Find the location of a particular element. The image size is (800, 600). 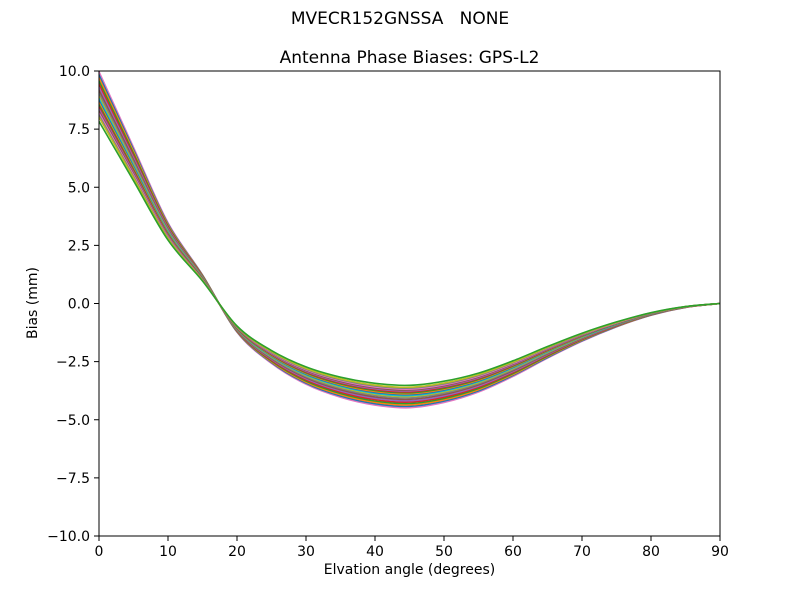

x-tick-label: 30 is located at coordinates (306, 552).